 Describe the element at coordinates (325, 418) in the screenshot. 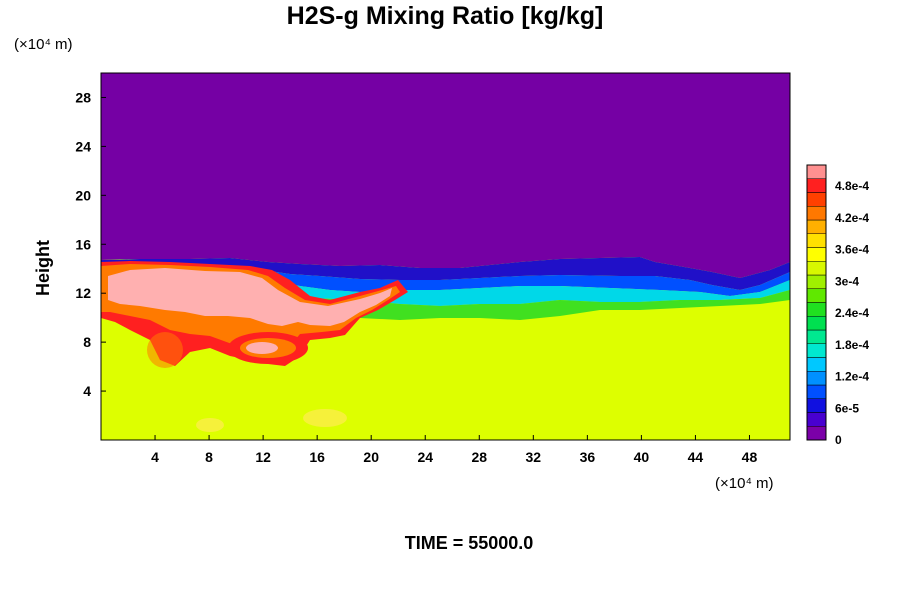

I see `lower-blob` at that location.